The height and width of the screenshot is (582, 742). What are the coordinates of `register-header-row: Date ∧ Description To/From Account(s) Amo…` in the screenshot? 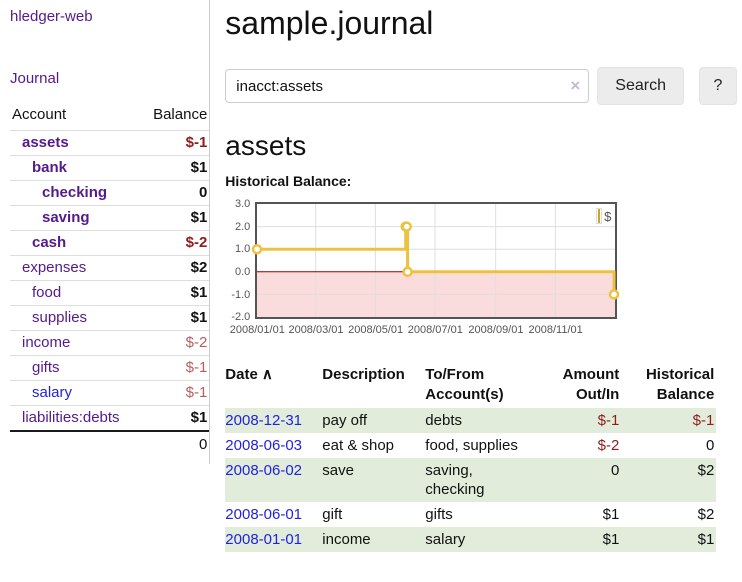 It's located at (470, 385).